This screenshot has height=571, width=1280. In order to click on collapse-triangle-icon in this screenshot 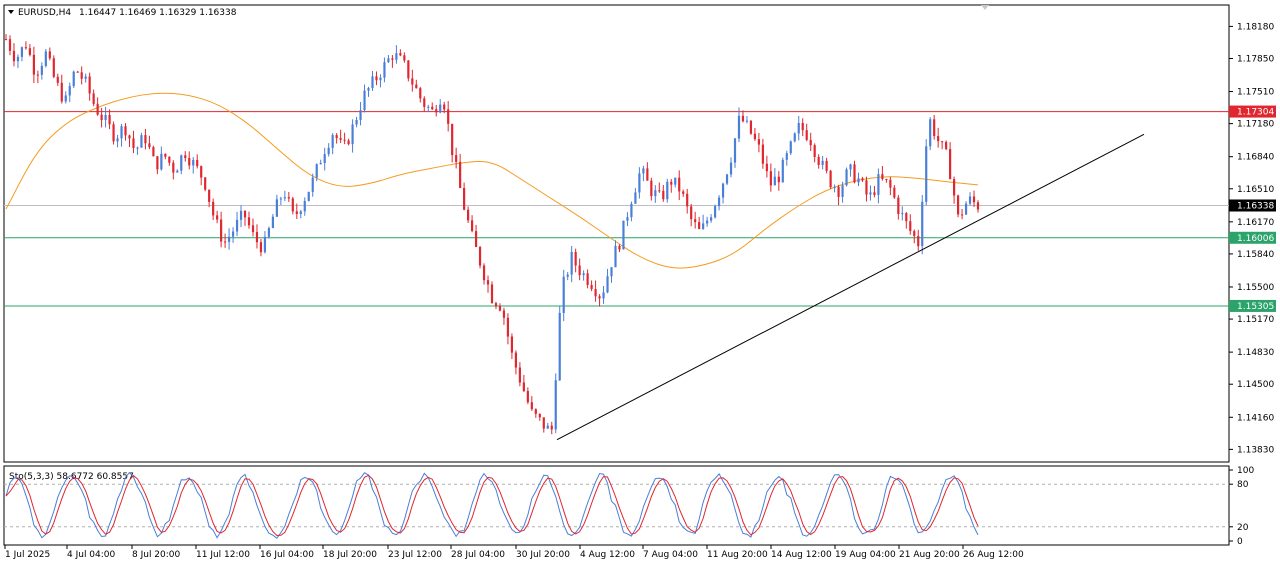, I will do `click(11, 12)`.